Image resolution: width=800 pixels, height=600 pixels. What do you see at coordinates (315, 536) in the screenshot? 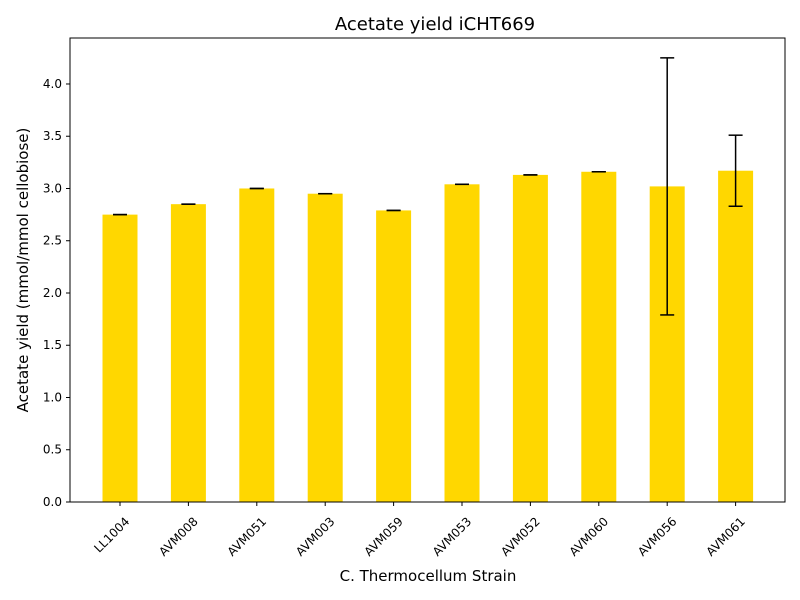
I see `x-tick-label: AVM003` at bounding box center [315, 536].